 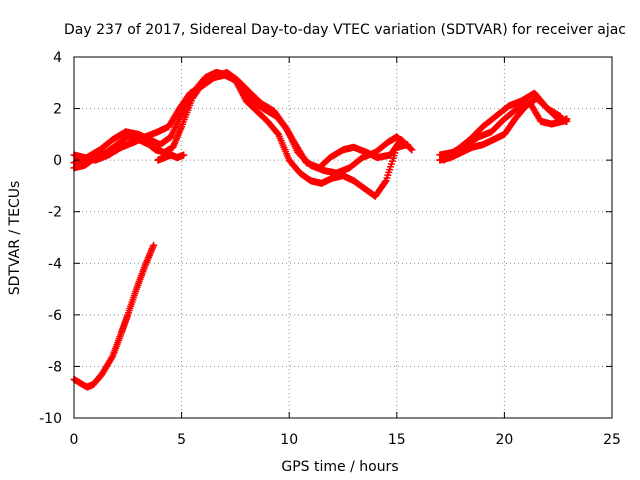 What do you see at coordinates (55, 367) in the screenshot?
I see `y-tick-label: -8` at bounding box center [55, 367].